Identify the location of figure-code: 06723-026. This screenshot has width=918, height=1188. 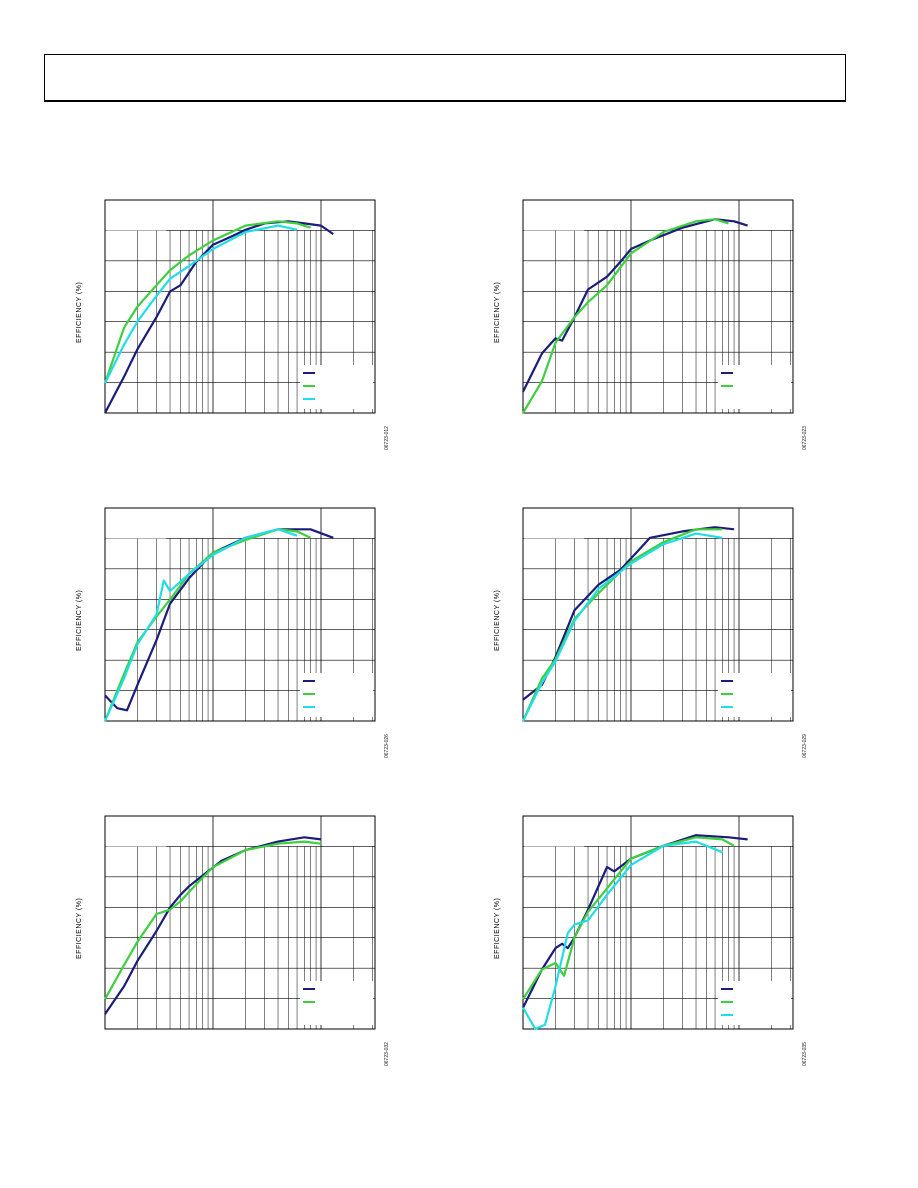
(387, 746).